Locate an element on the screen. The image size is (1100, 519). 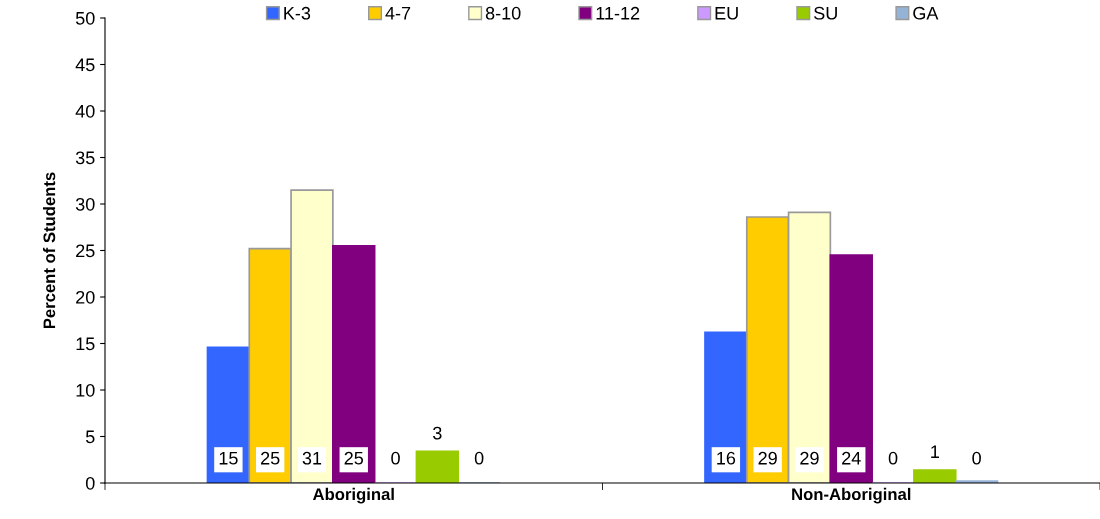
y-tick-label: 50 is located at coordinates (85, 18).